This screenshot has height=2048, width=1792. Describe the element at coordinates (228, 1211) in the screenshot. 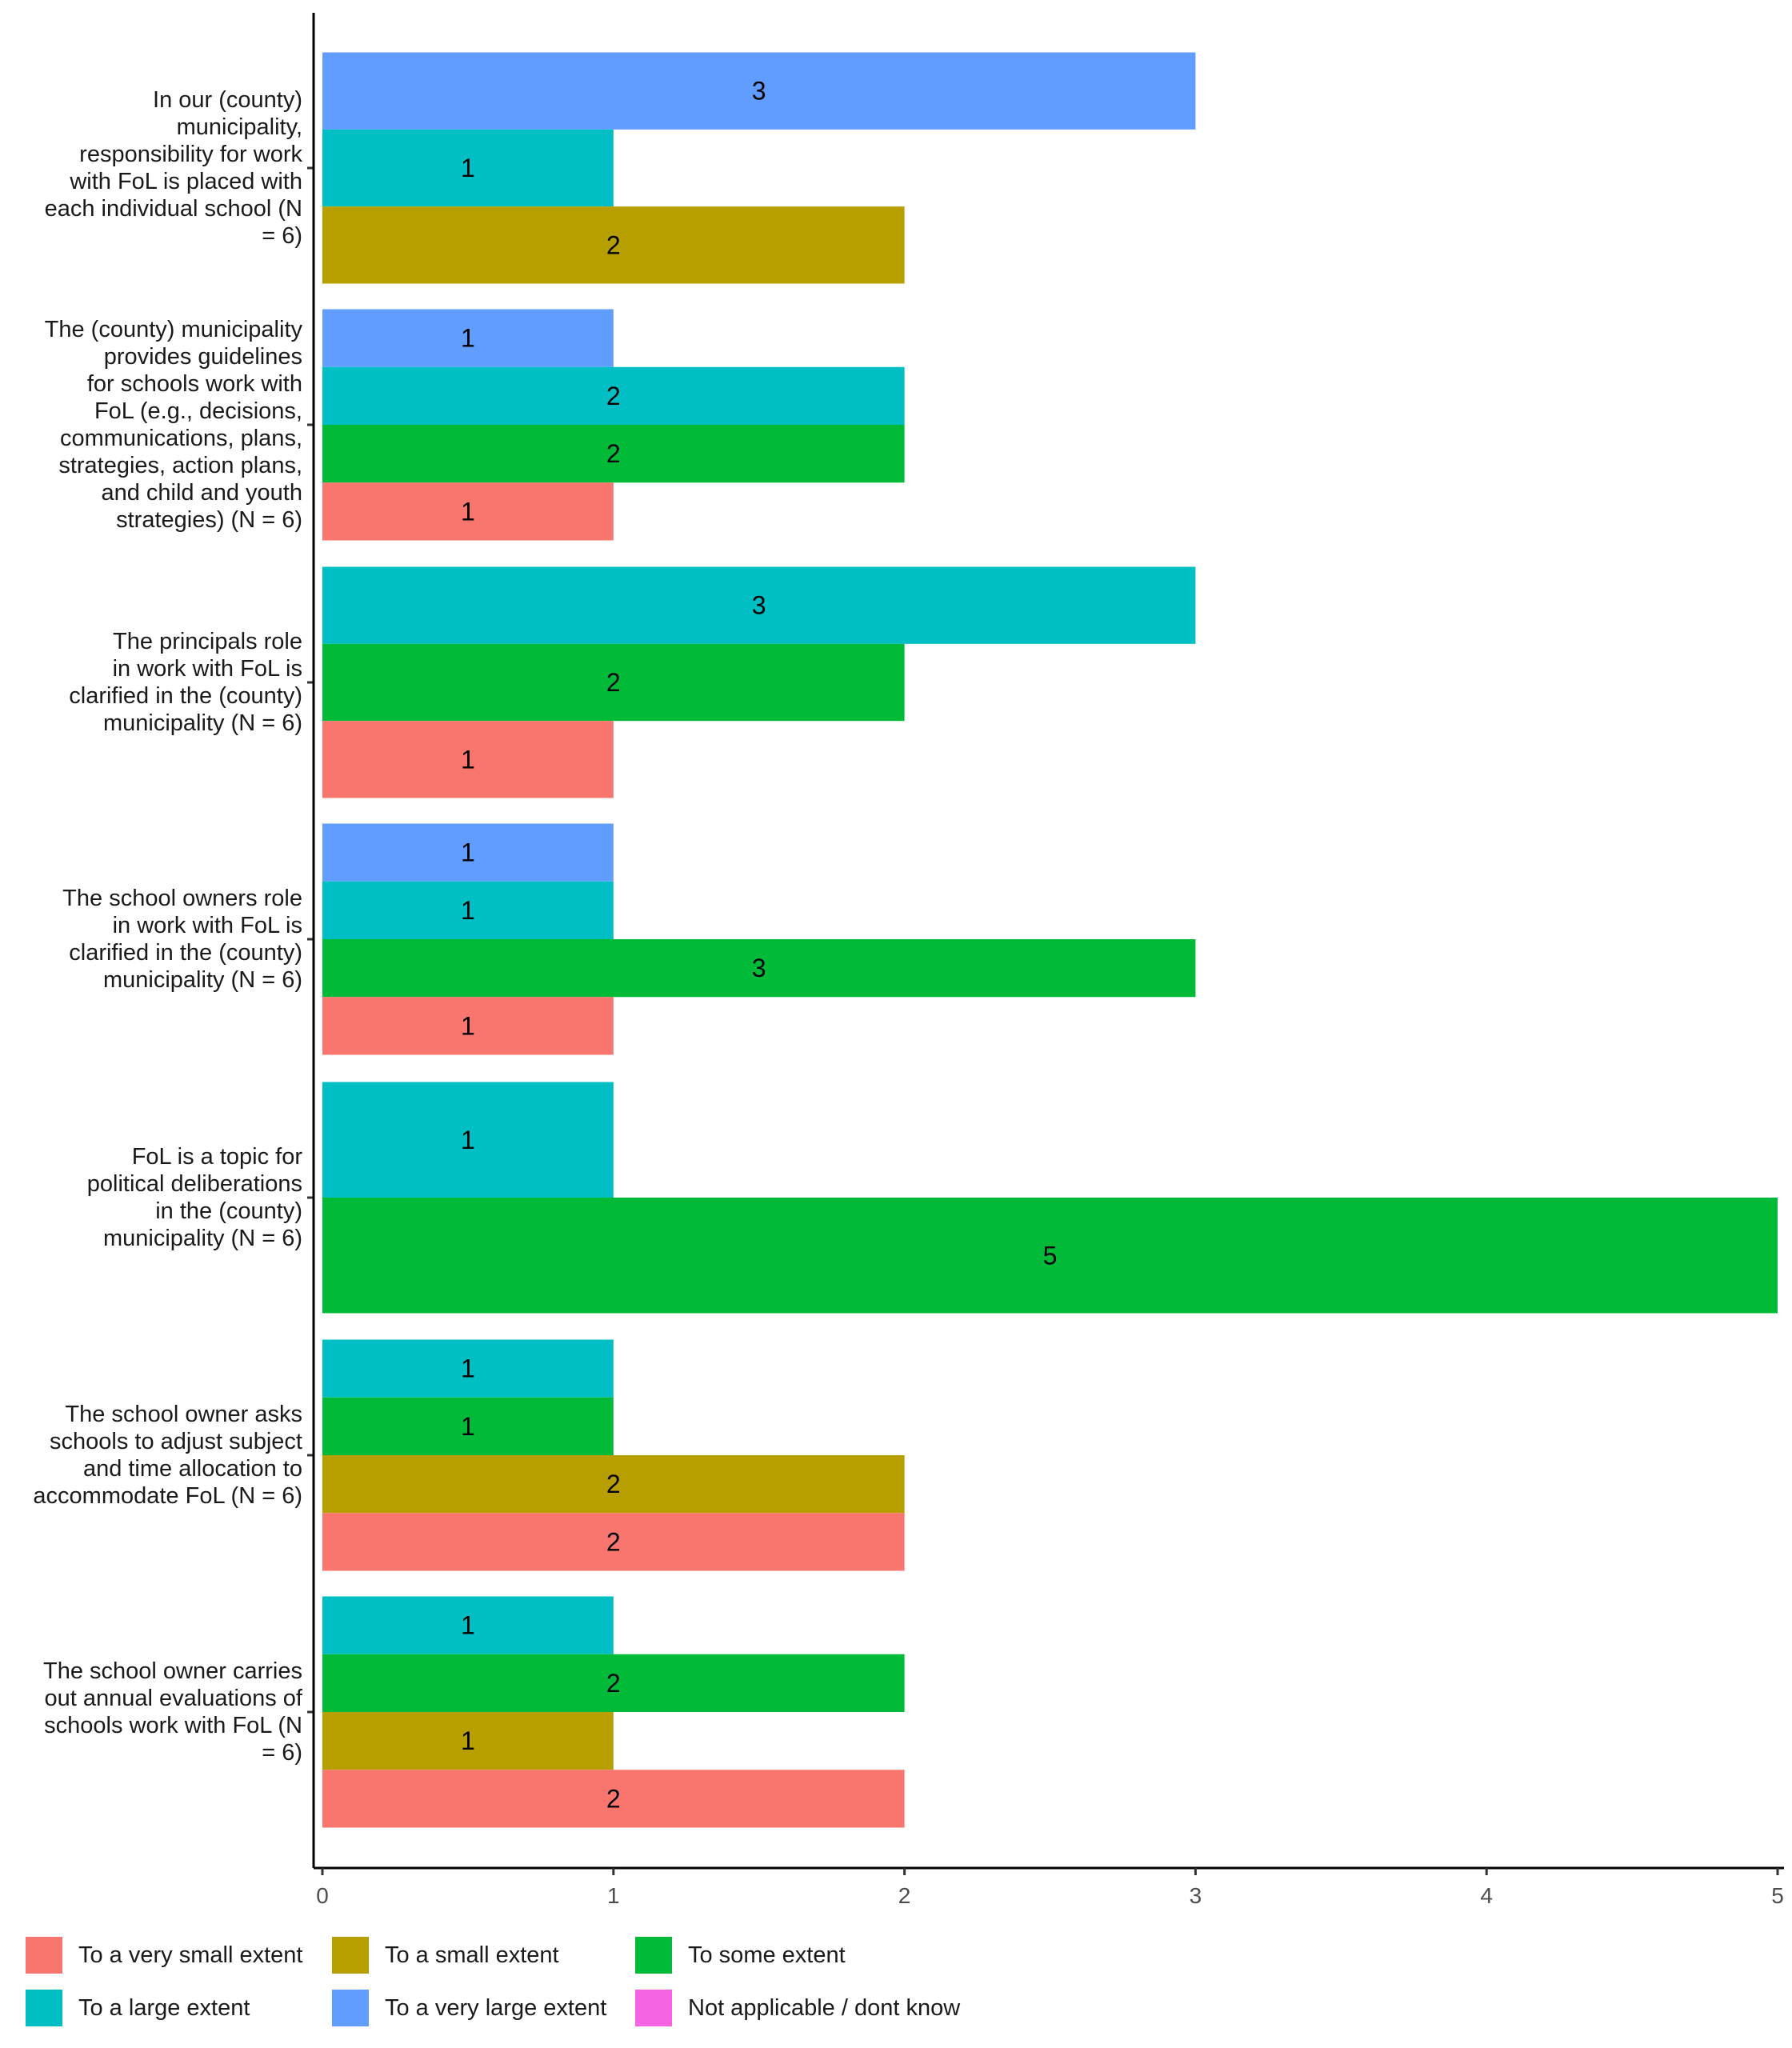

I see `y-category-label-line: in the (county)` at that location.